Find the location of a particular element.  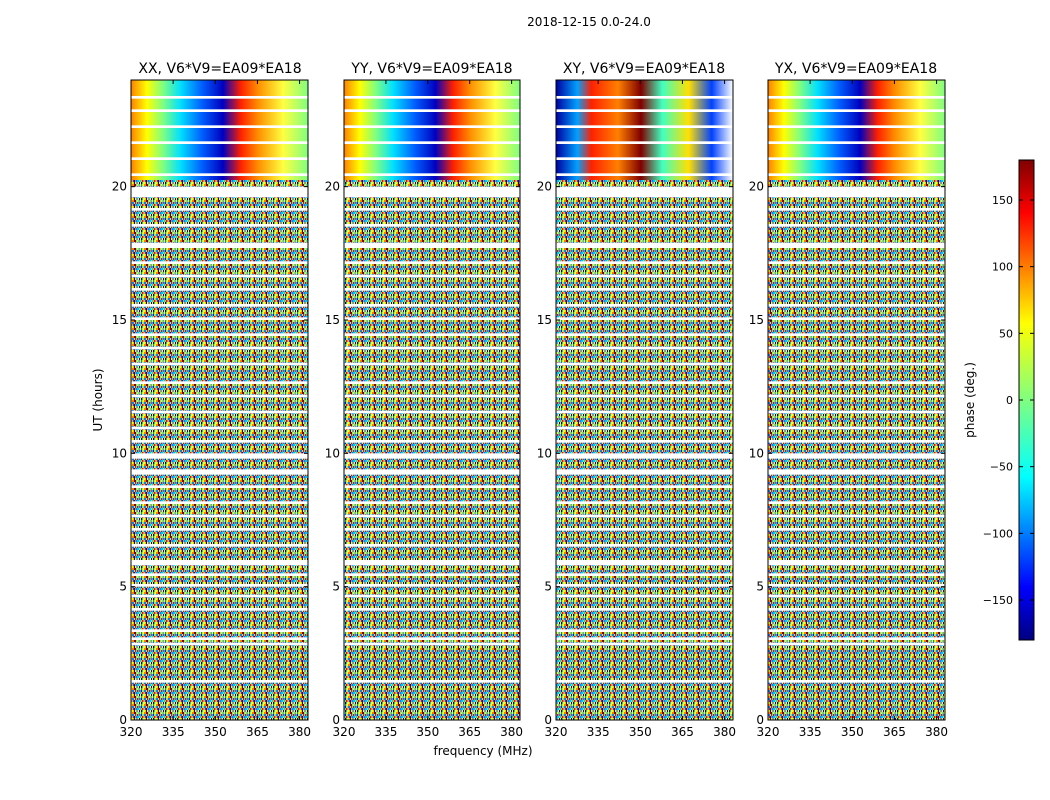

x-tick-label: 320 is located at coordinates (131, 732).